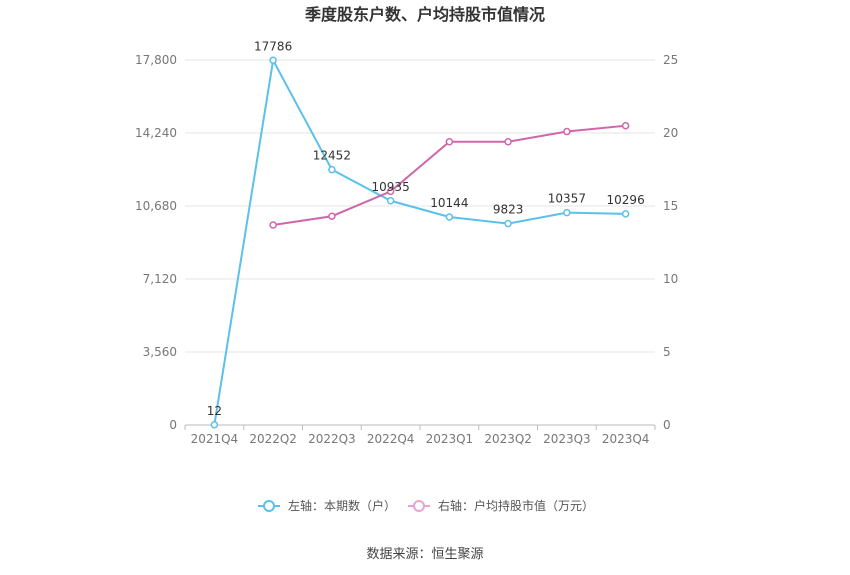 This screenshot has height=575, width=850. Describe the element at coordinates (342, 505) in the screenshot. I see `legend-label-left-series: 左轴：本期数（户）` at that location.